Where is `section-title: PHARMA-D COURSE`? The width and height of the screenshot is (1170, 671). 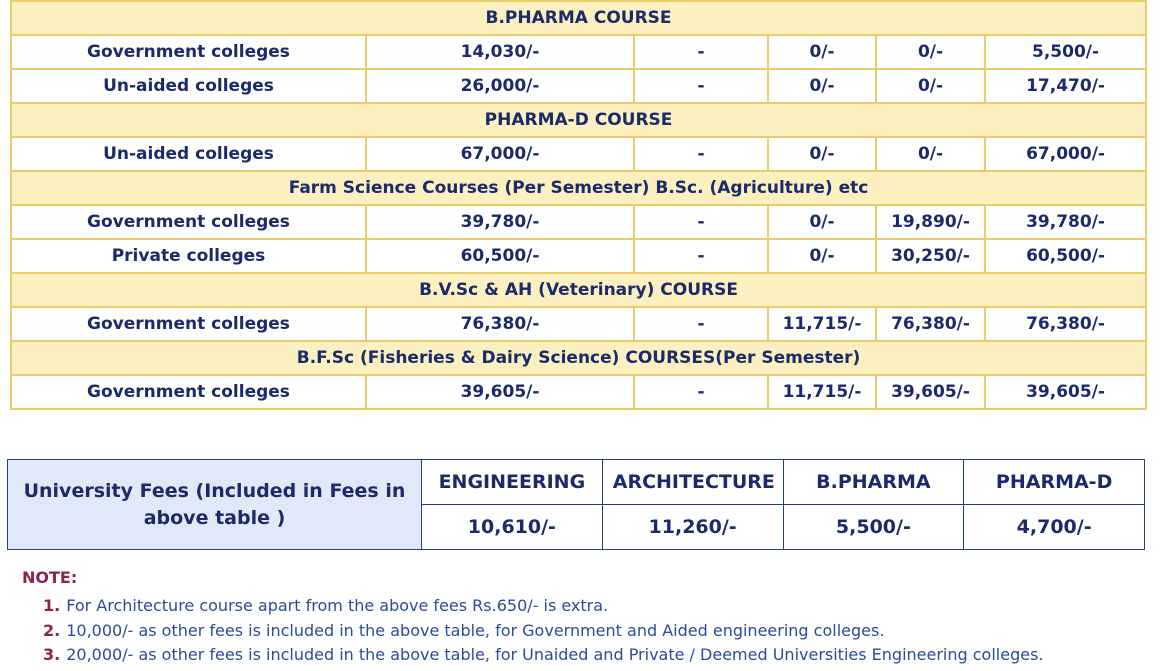
section-title: PHARMA-D COURSE is located at coordinates (578, 120).